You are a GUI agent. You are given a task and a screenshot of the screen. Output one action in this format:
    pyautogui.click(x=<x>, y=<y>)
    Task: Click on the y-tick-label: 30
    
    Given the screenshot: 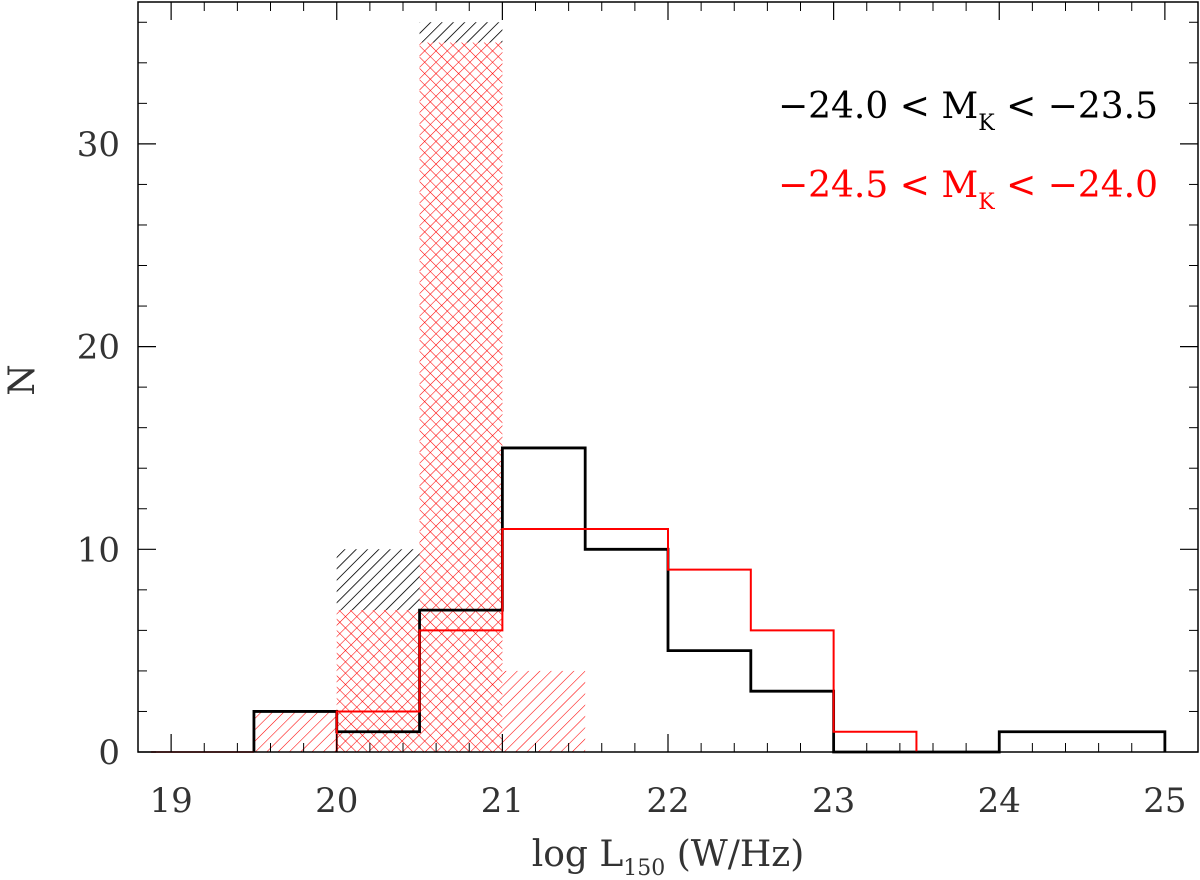 What is the action you would take?
    pyautogui.click(x=98, y=145)
    